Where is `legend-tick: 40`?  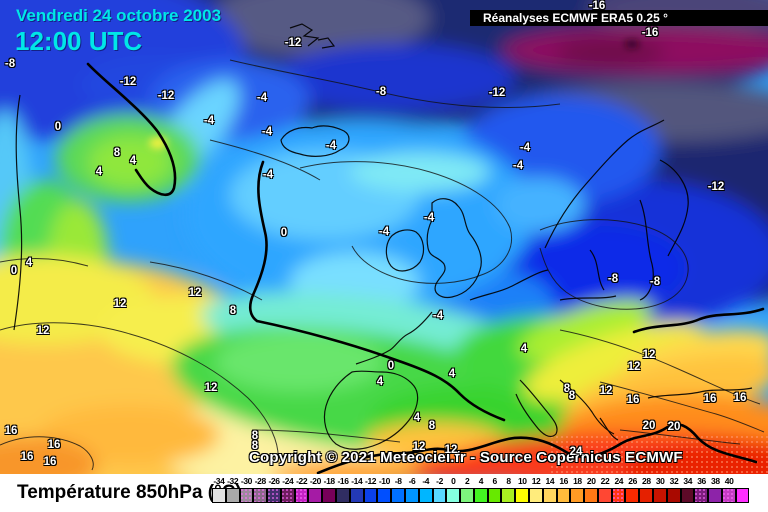 legend-tick: 40 is located at coordinates (729, 481).